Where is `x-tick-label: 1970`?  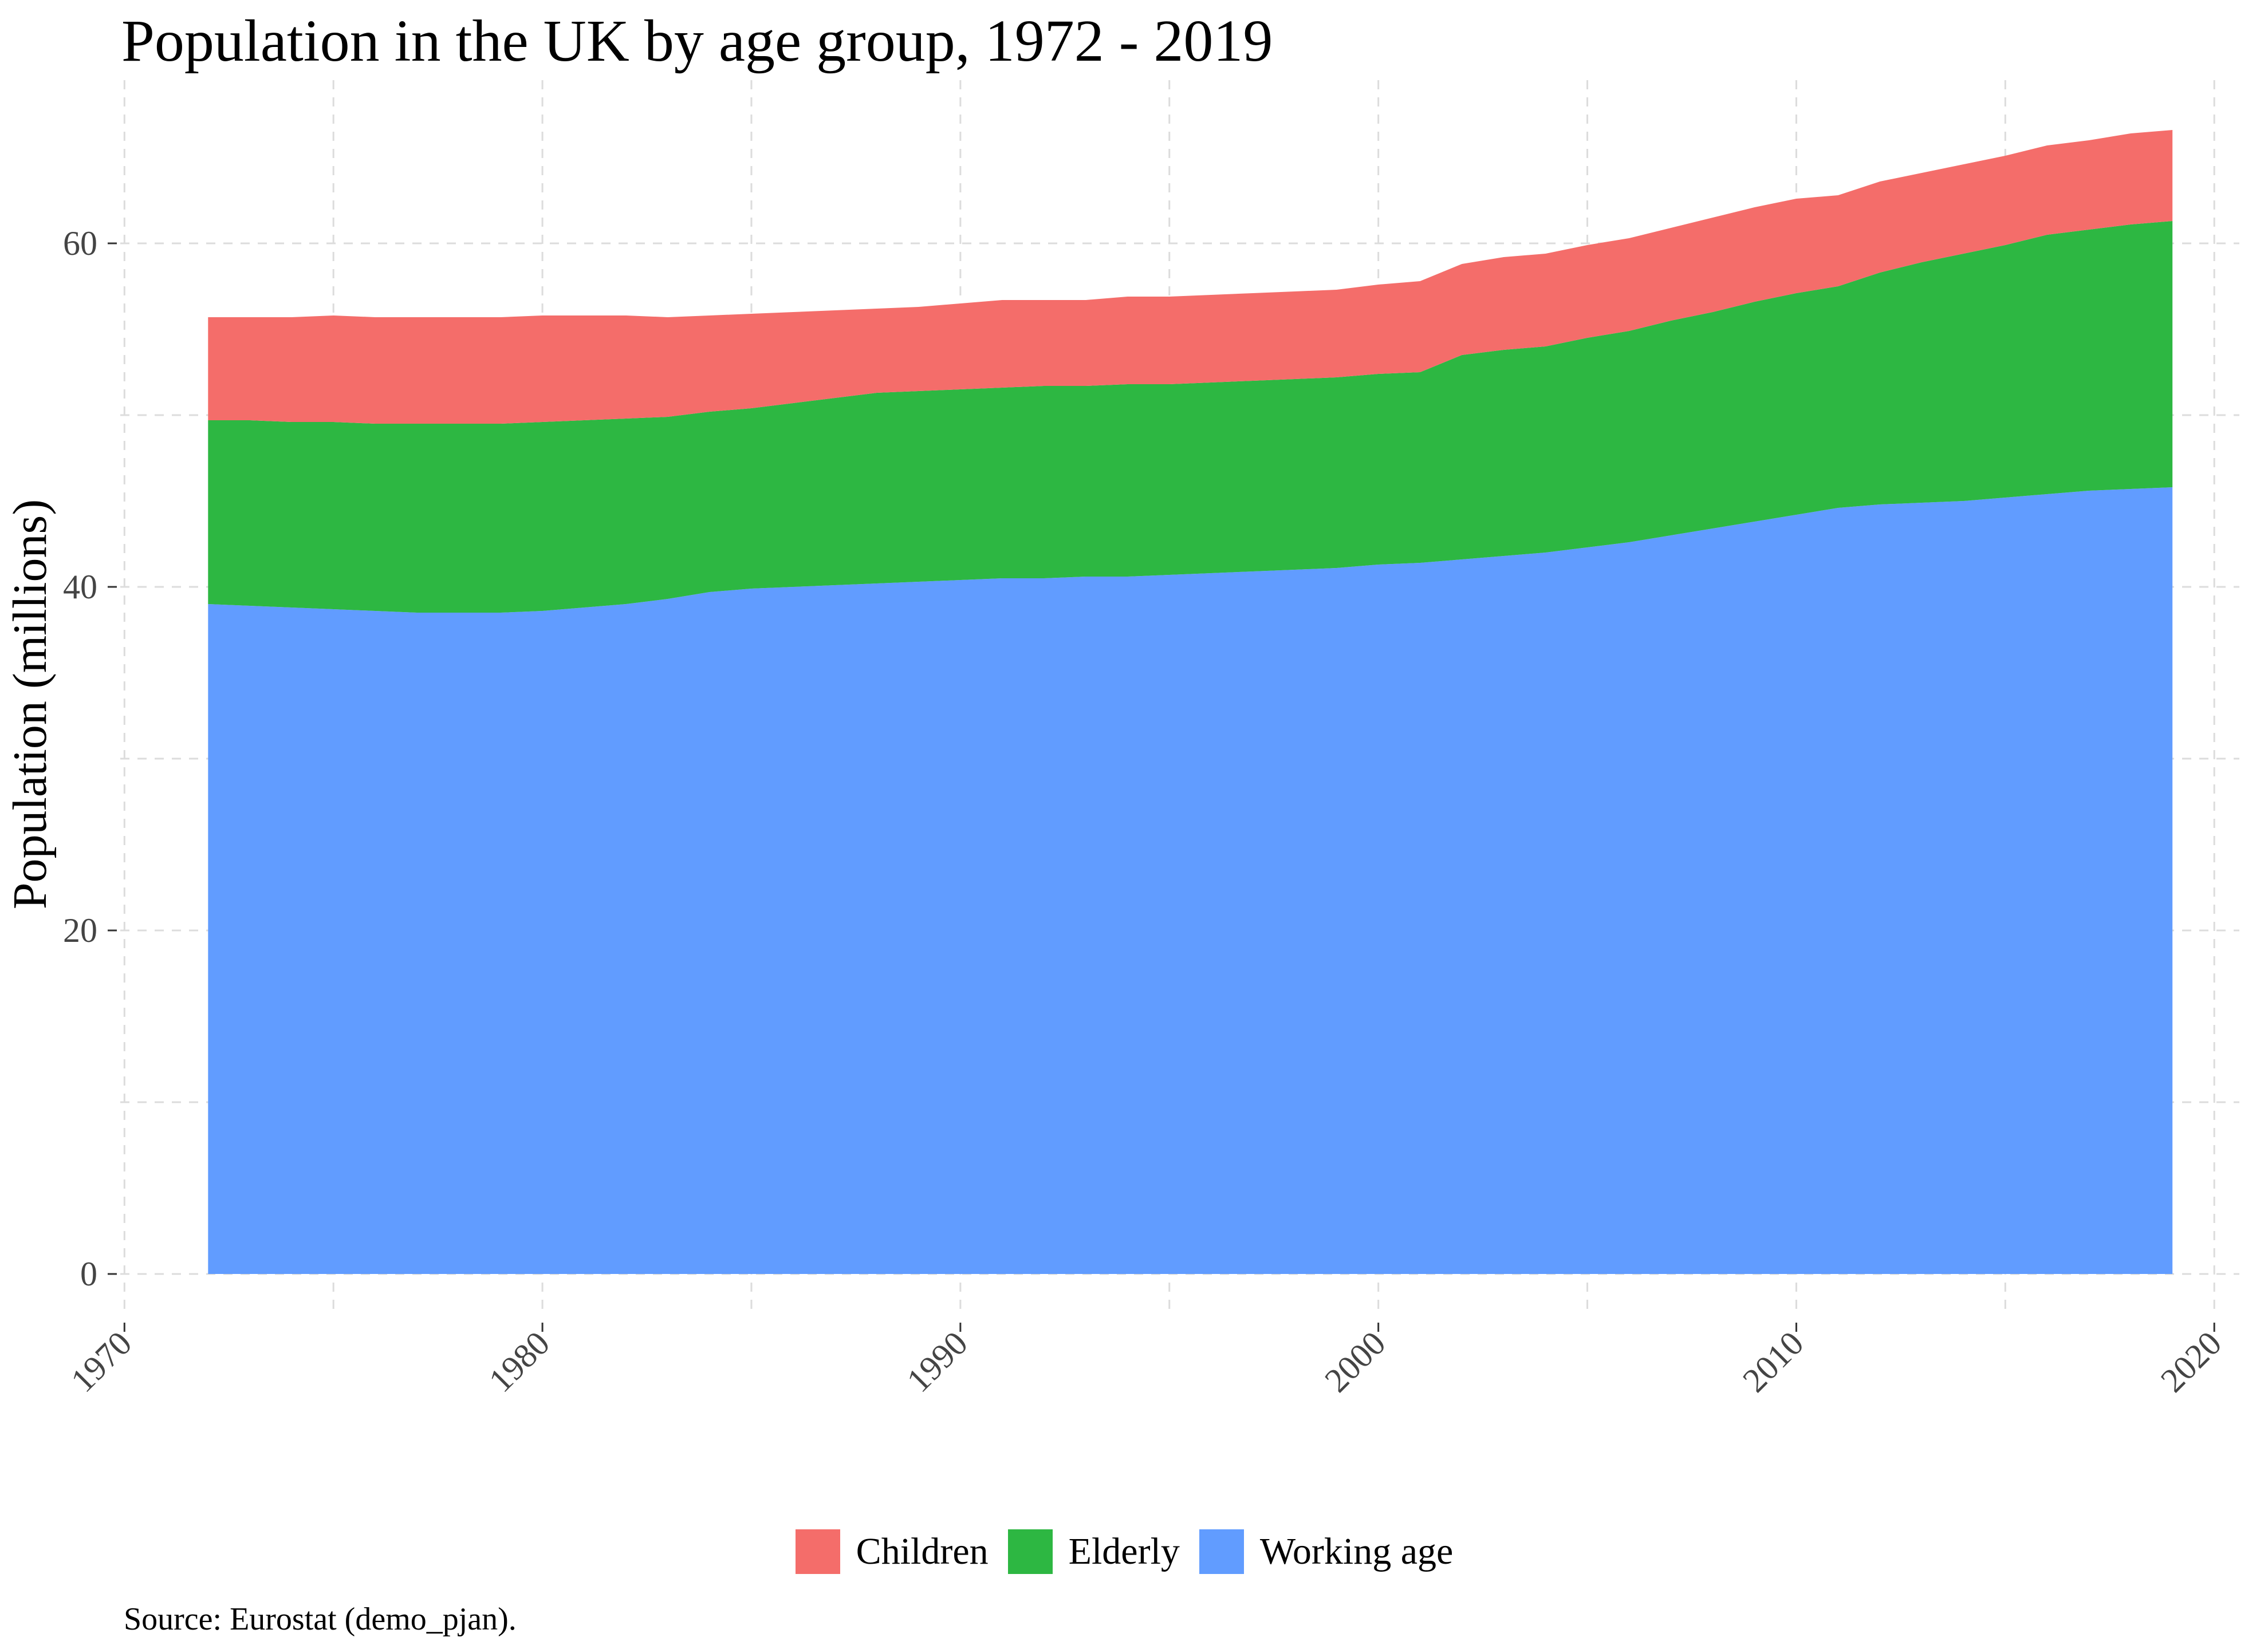
x-tick-label: 1970 is located at coordinates (102, 1362).